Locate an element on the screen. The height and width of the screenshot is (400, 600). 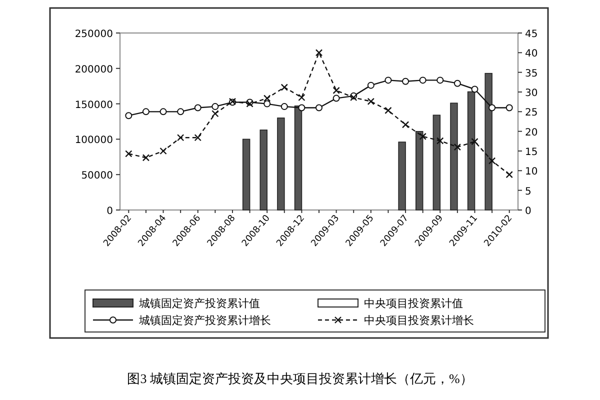
y2-tick-label: 10 is located at coordinates (531, 172).